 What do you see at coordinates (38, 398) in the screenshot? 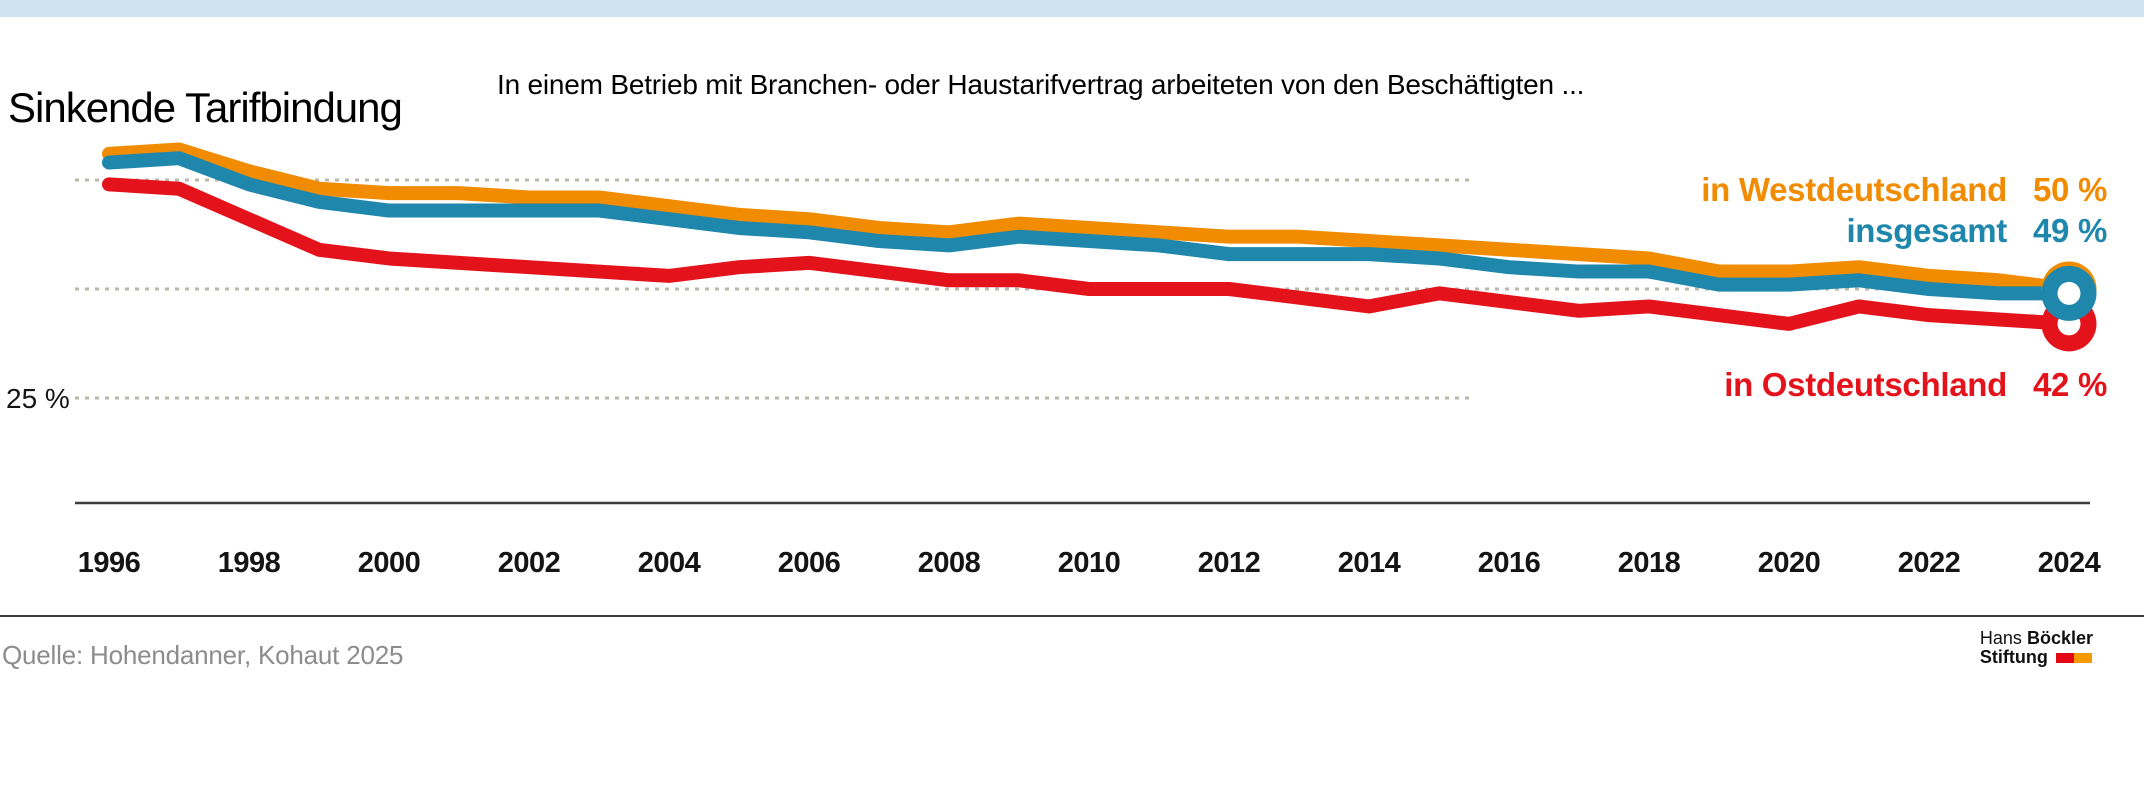
I see `y-axis-label: 25 %` at bounding box center [38, 398].